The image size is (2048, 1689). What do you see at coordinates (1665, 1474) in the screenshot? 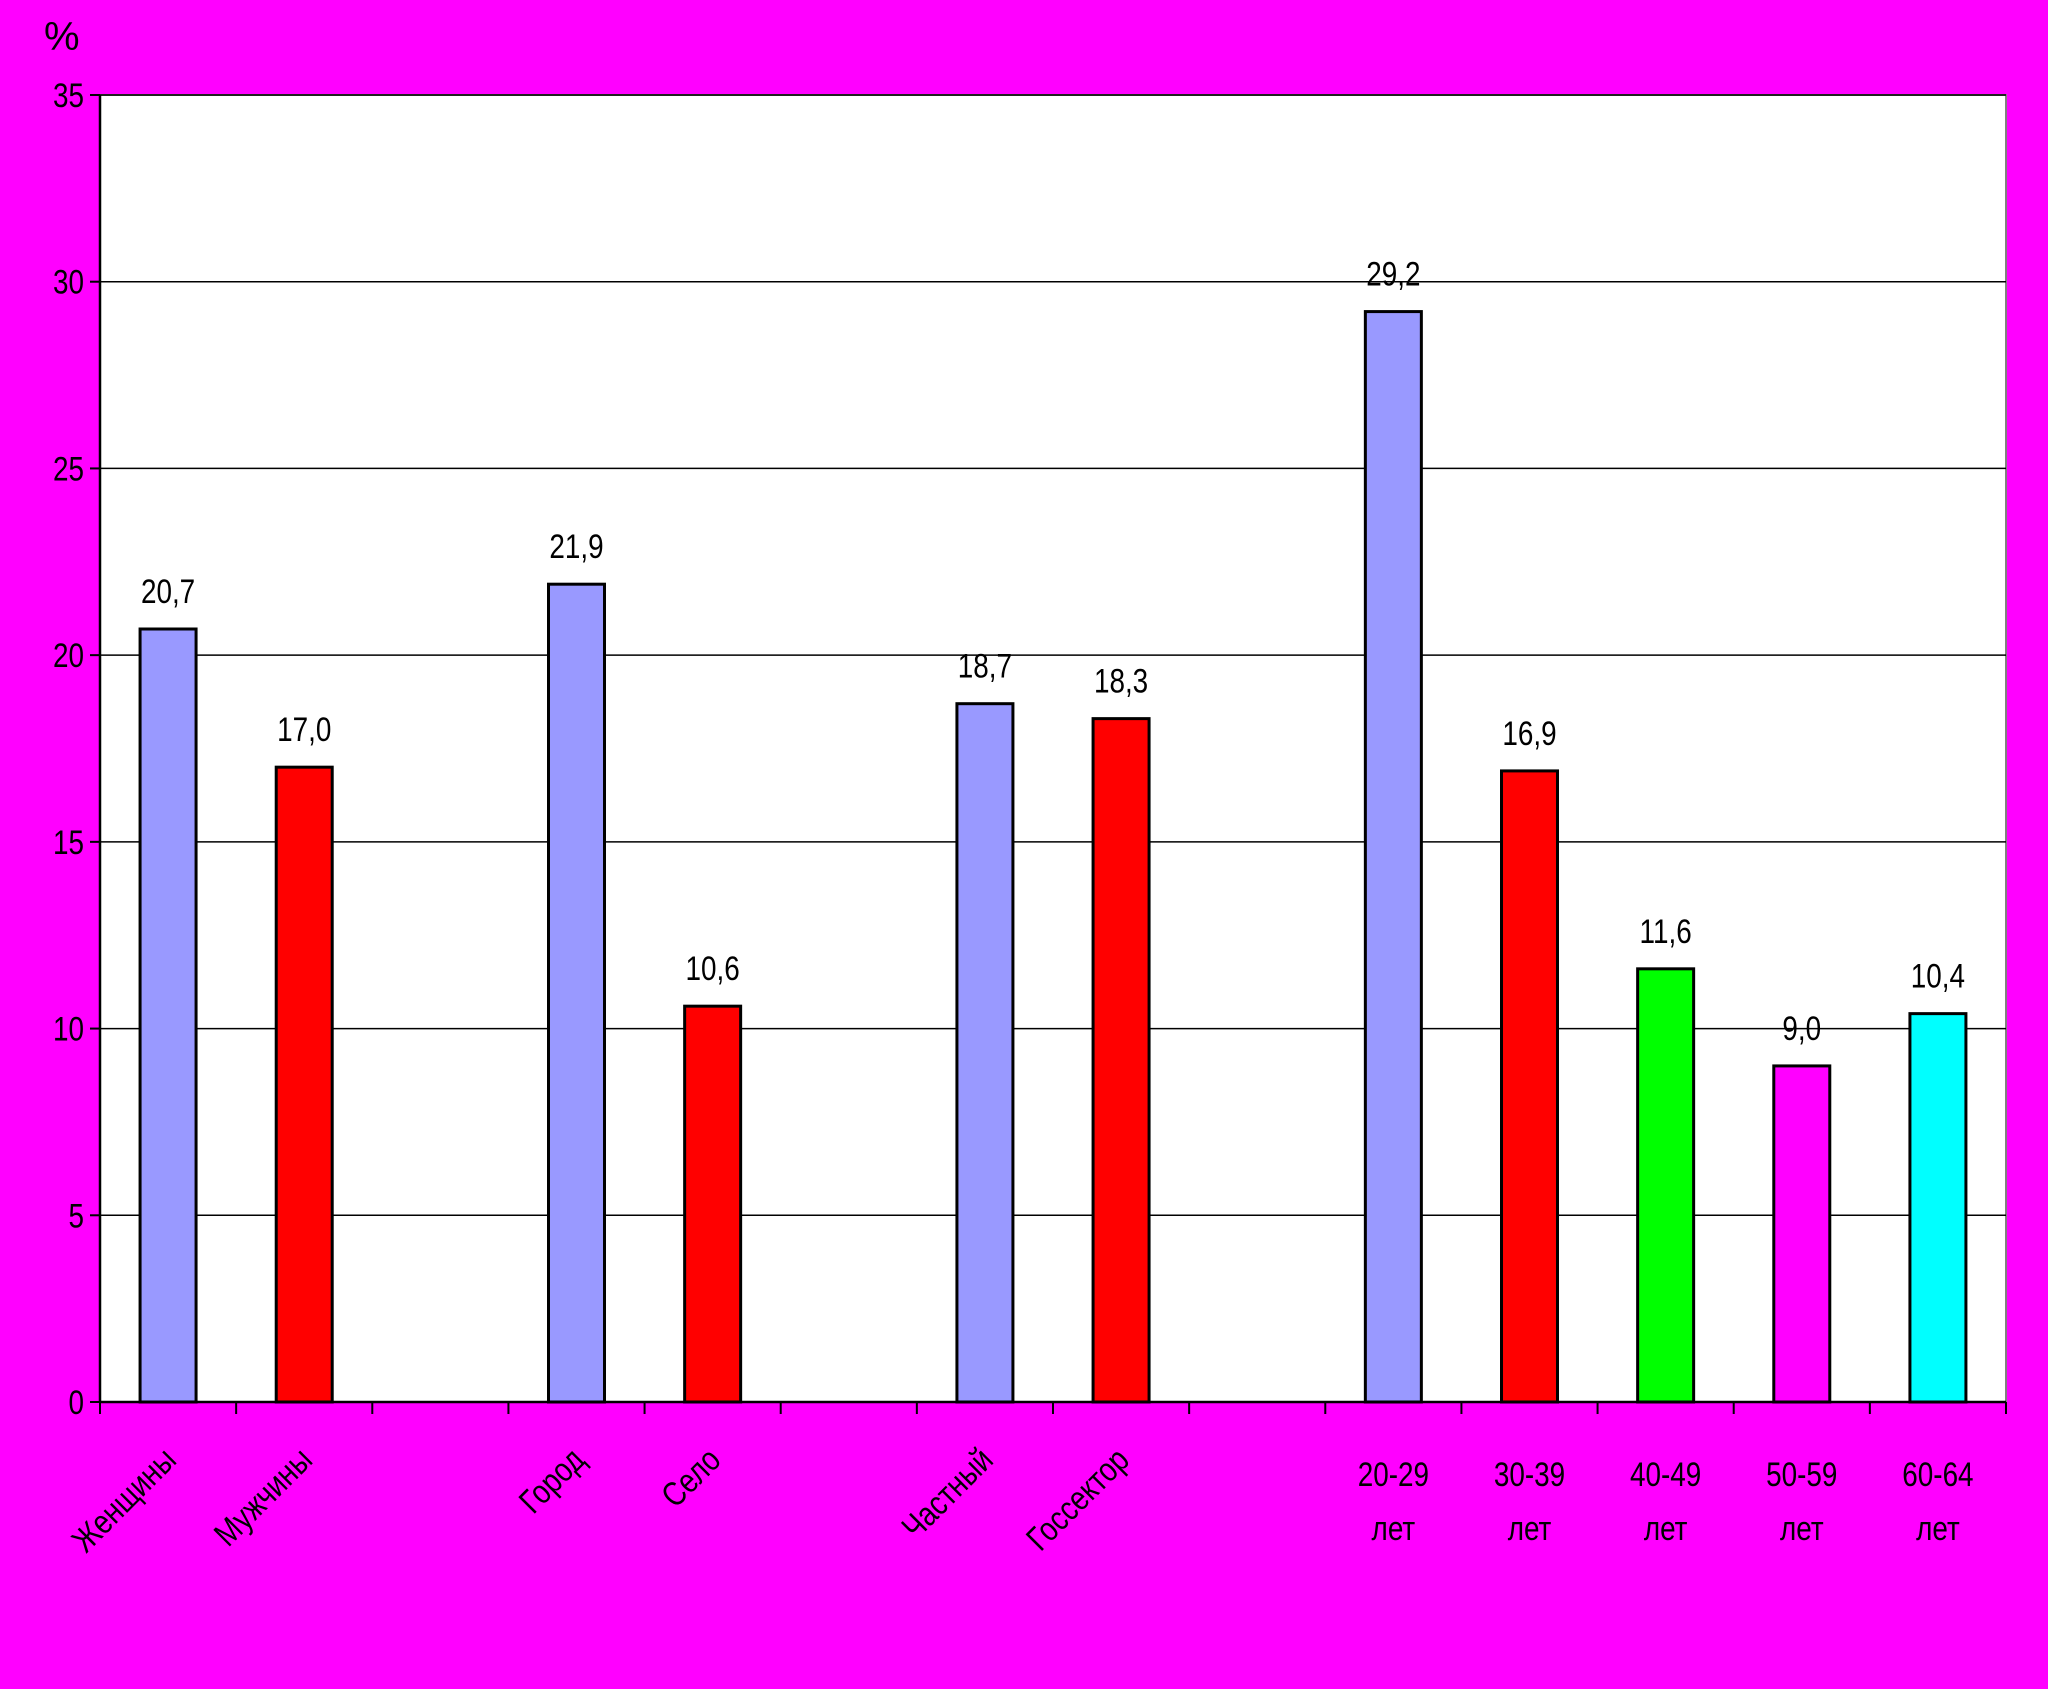
I see `category-label-line: 40-49` at bounding box center [1665, 1474].